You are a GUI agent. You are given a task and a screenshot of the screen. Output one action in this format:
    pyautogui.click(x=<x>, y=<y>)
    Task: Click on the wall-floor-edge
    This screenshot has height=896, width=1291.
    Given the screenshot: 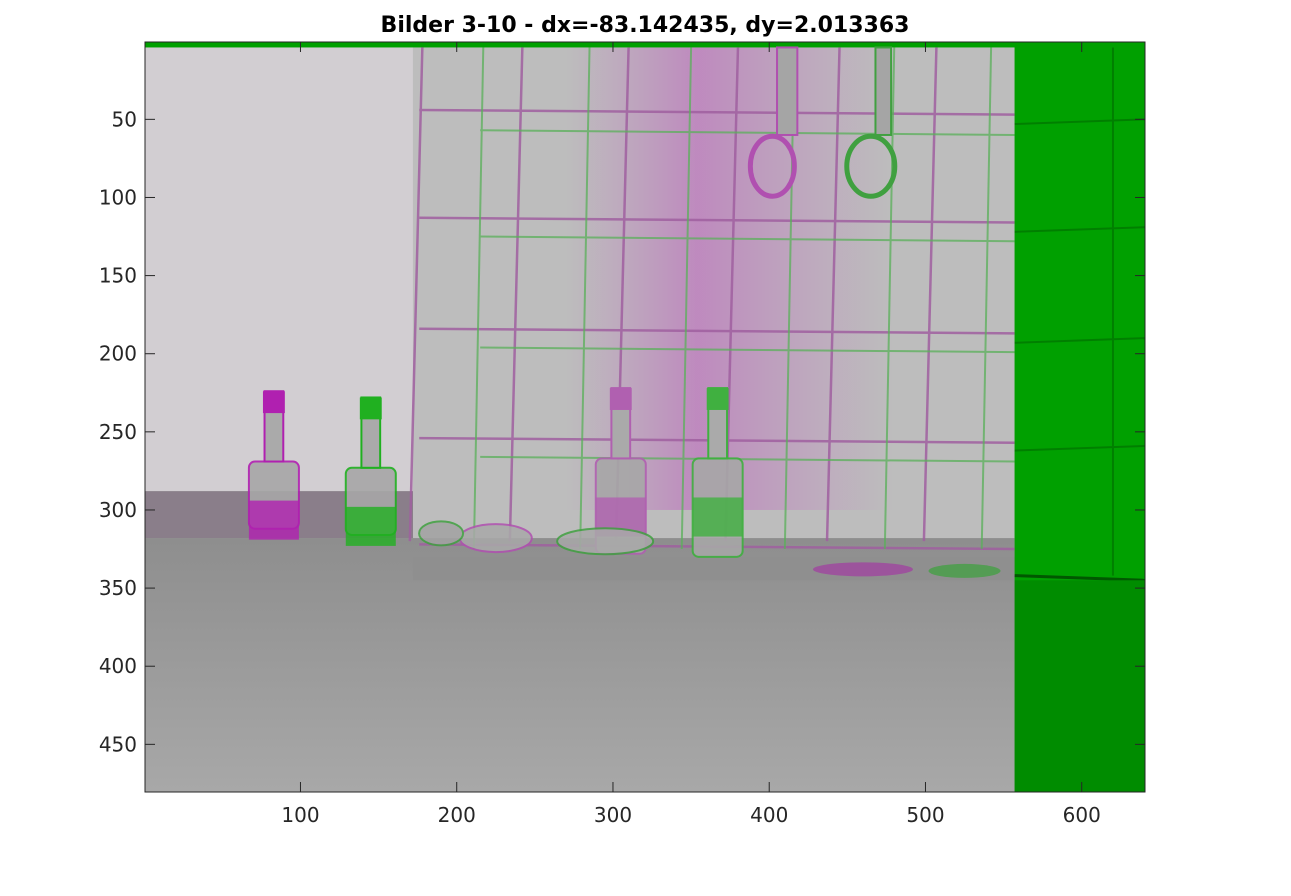 What is the action you would take?
    pyautogui.click(x=713, y=568)
    